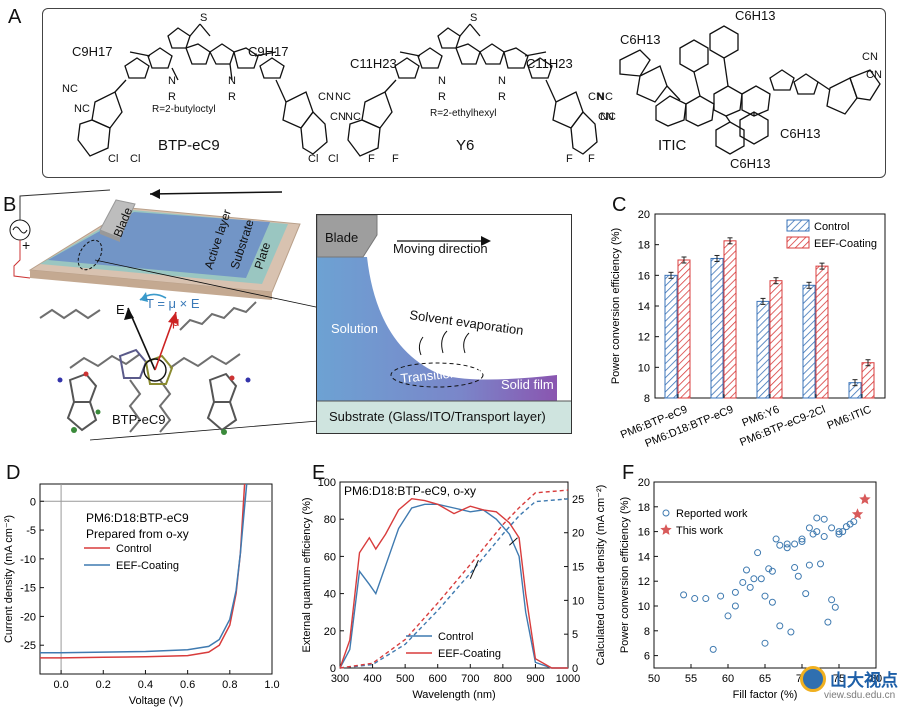 This screenshot has width=900, height=707. Describe the element at coordinates (535, 679) in the screenshot. I see `x-tick-label: 900` at that location.